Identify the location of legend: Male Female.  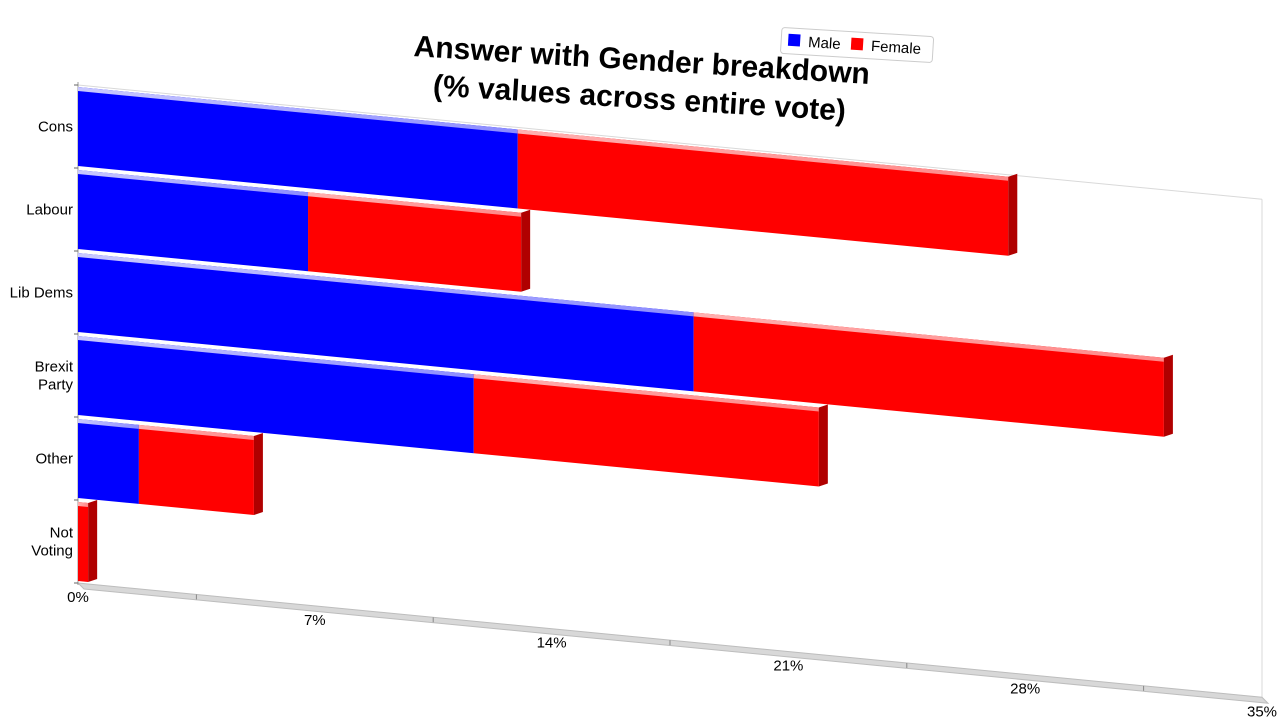
(857, 45).